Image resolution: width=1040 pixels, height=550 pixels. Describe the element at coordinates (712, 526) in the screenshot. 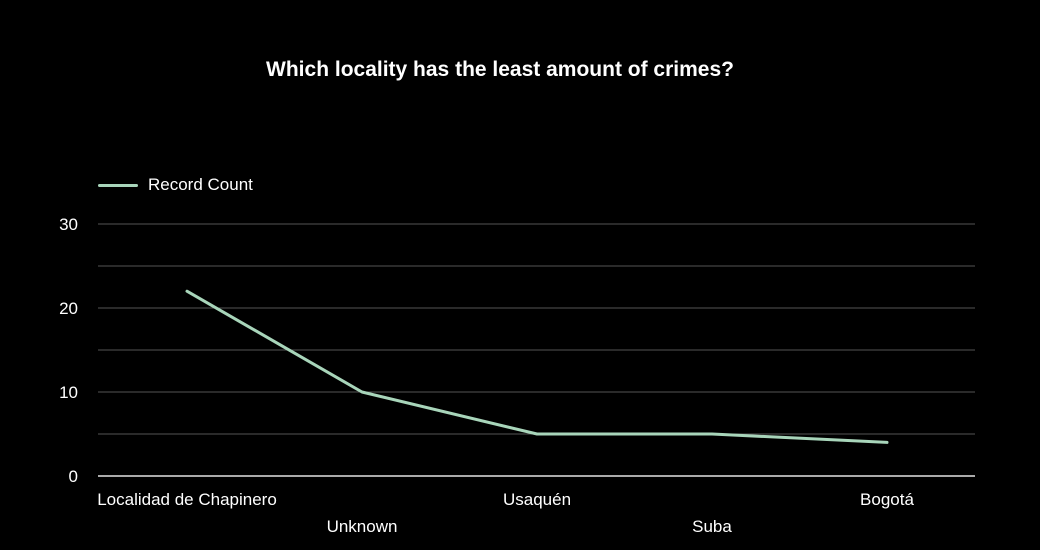

I see `x-tick-label-3: Suba` at that location.